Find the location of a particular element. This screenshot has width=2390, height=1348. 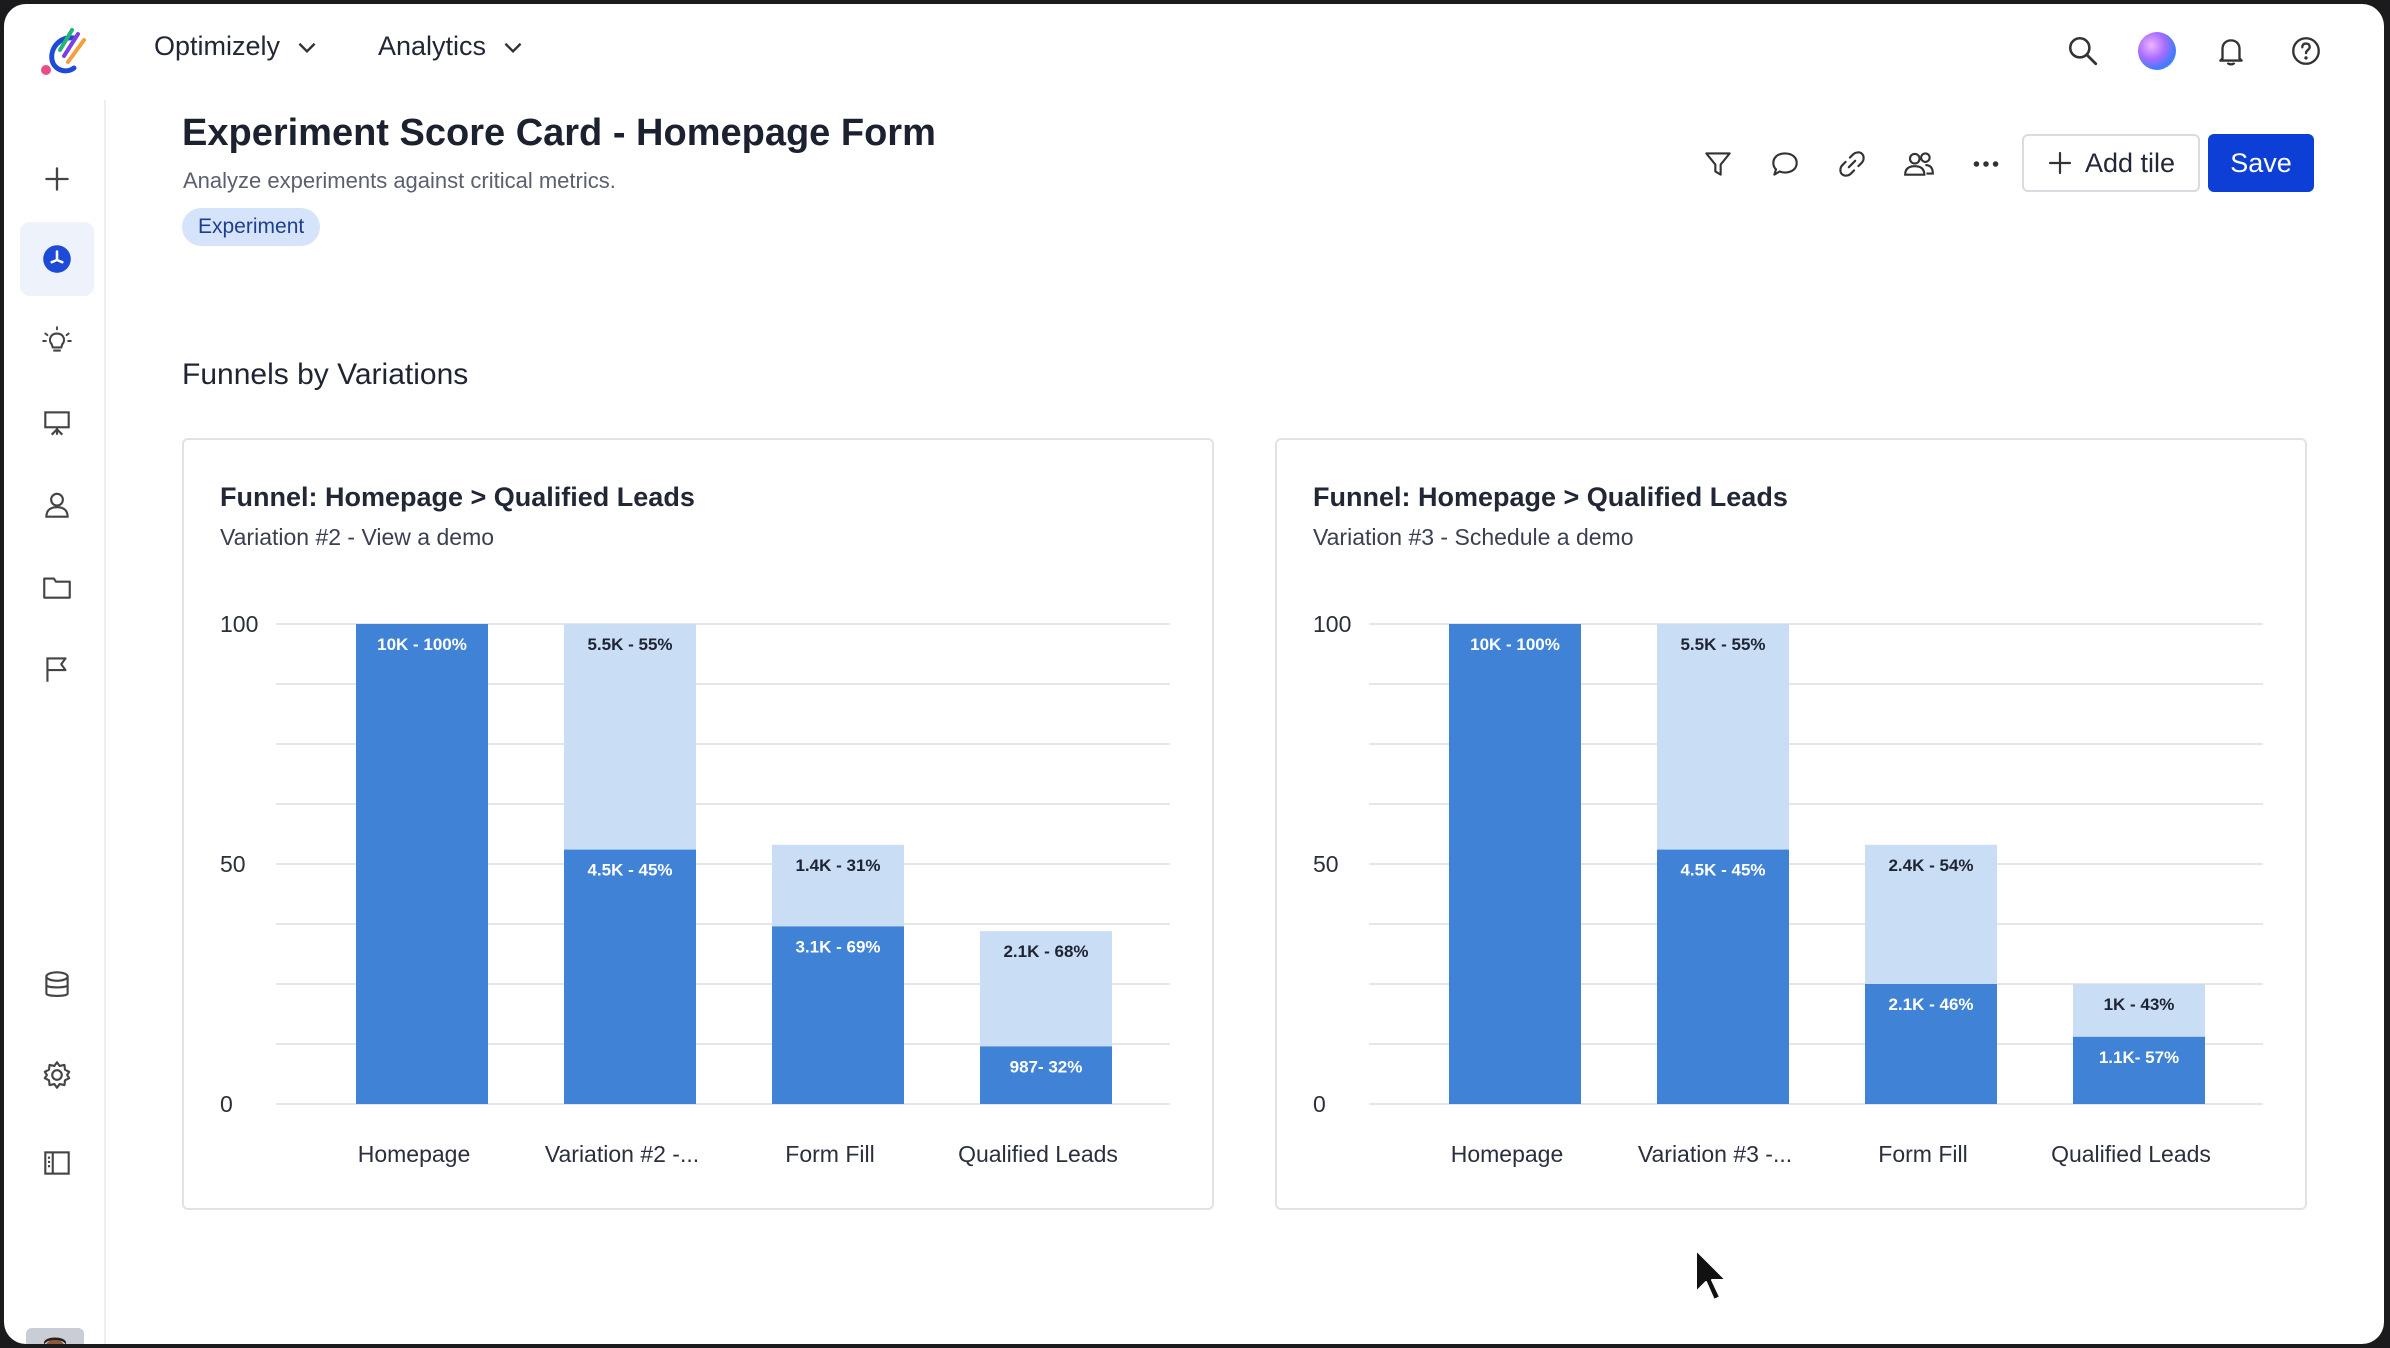

page-title: Experiment Score Card - Homepage Form is located at coordinates (559, 133).